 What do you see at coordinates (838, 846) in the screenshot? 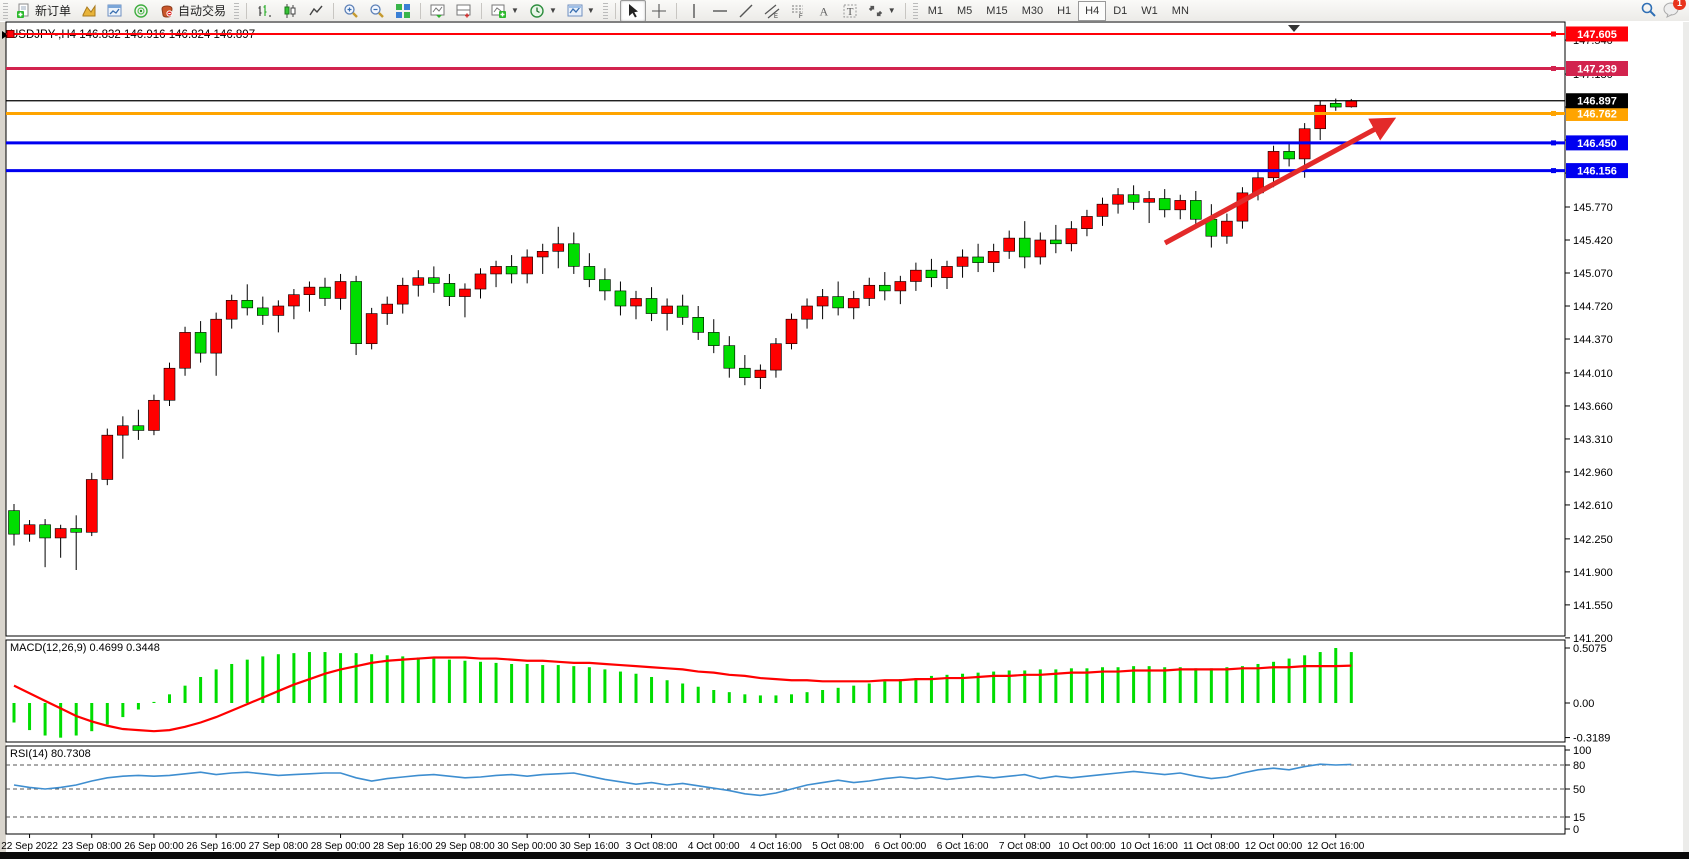
I see `svg-text: 5 Oct 08:00` at bounding box center [838, 846].